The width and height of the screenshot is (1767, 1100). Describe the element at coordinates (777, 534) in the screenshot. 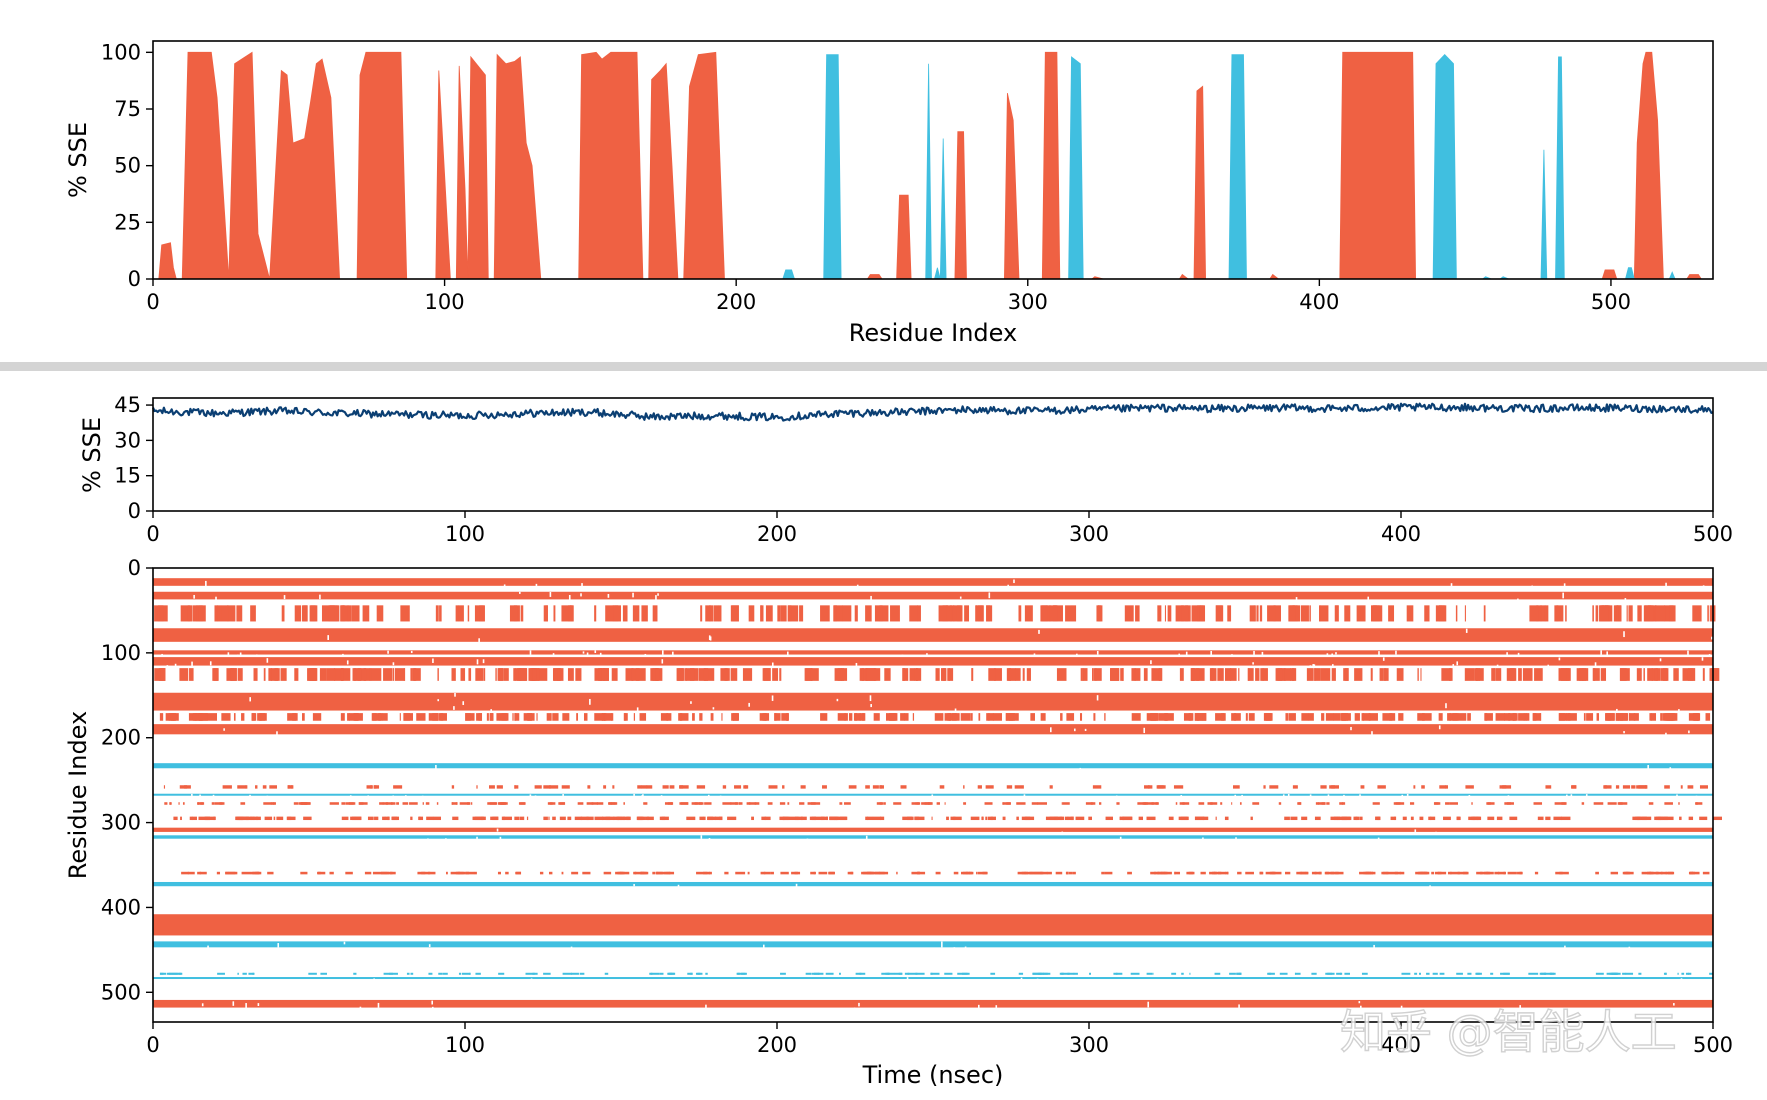

I see `panel2-xtick-label: 200` at that location.